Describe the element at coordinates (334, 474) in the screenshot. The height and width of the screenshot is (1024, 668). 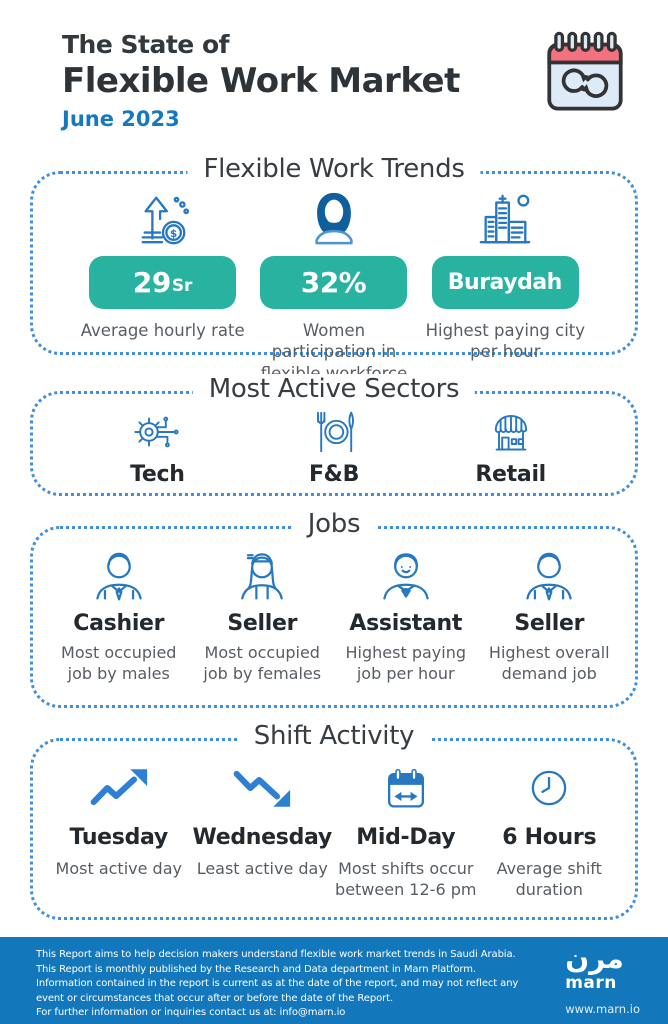
I see `sector-label: F&B` at that location.